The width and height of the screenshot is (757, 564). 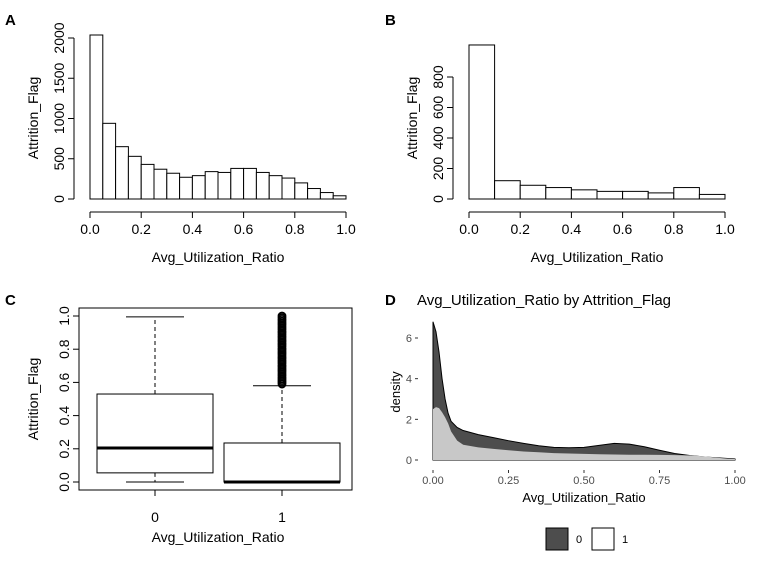 What do you see at coordinates (218, 224) in the screenshot?
I see `panel-a-x-axis: 0.0 0.2 0.4 0.6 0.8 1.0` at bounding box center [218, 224].